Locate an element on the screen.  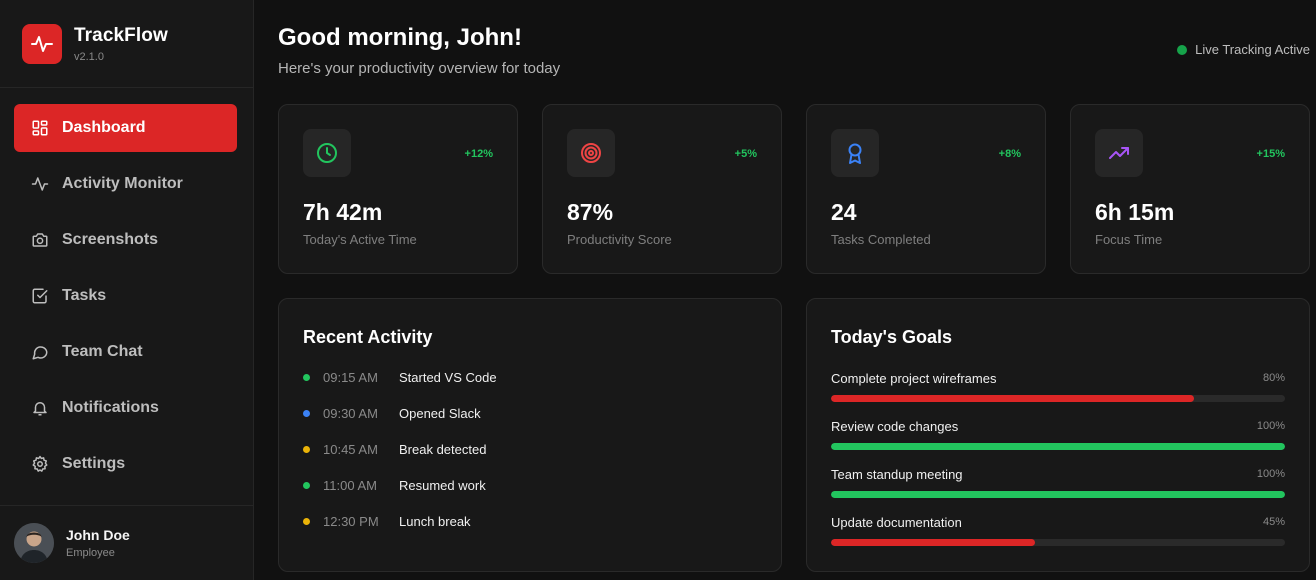
brand-version: v2.1.0 is located at coordinates (89, 56).